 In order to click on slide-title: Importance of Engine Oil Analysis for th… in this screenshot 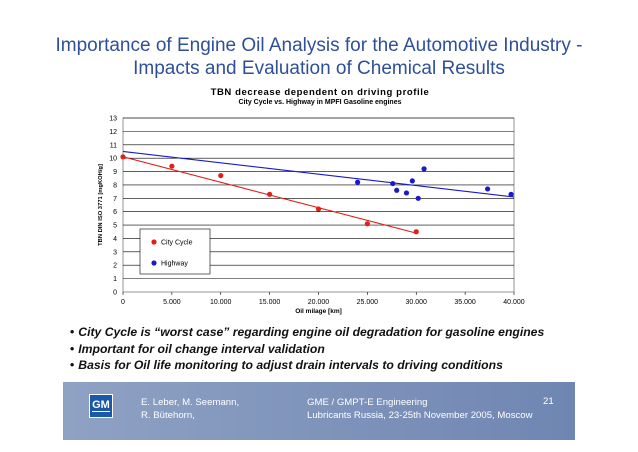, I will do `click(319, 57)`.